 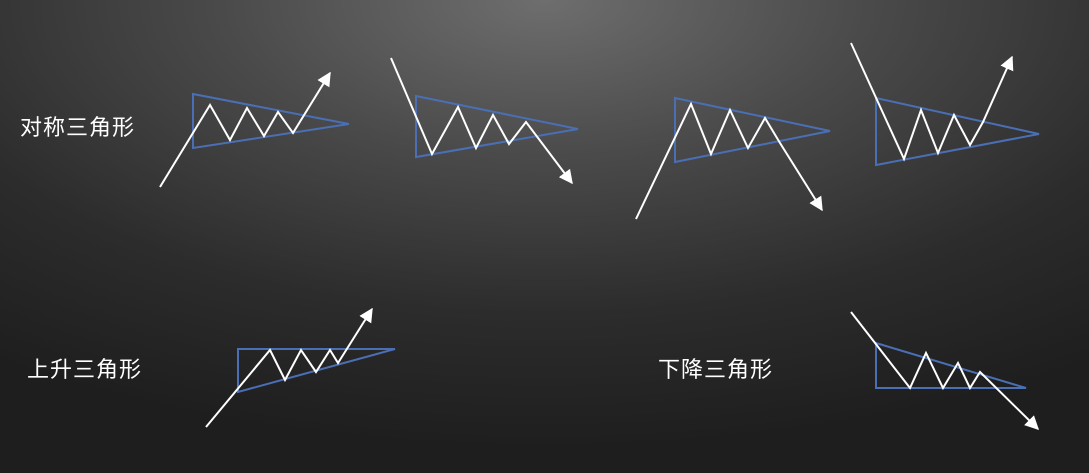 I want to click on descending-triangle-outline, so click(x=951, y=365).